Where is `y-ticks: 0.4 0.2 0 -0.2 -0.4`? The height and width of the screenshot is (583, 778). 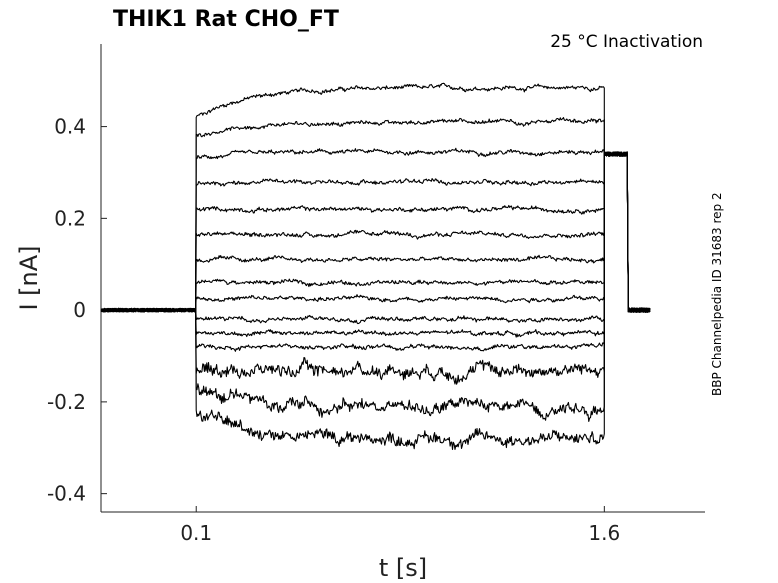 y-ticks: 0.4 0.2 0 -0.2 -0.4 is located at coordinates (77, 310).